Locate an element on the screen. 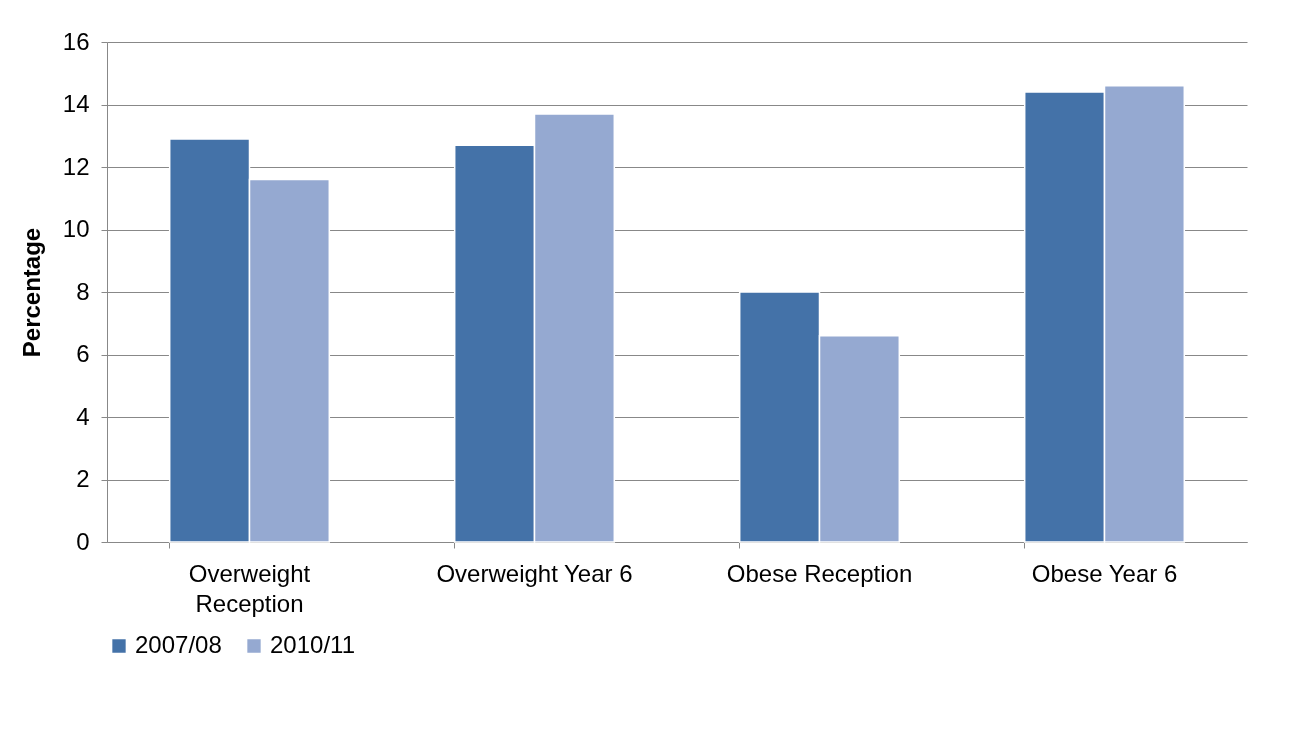 The width and height of the screenshot is (1301, 729). x-tick-label: Obese Year 6 is located at coordinates (1104, 573).